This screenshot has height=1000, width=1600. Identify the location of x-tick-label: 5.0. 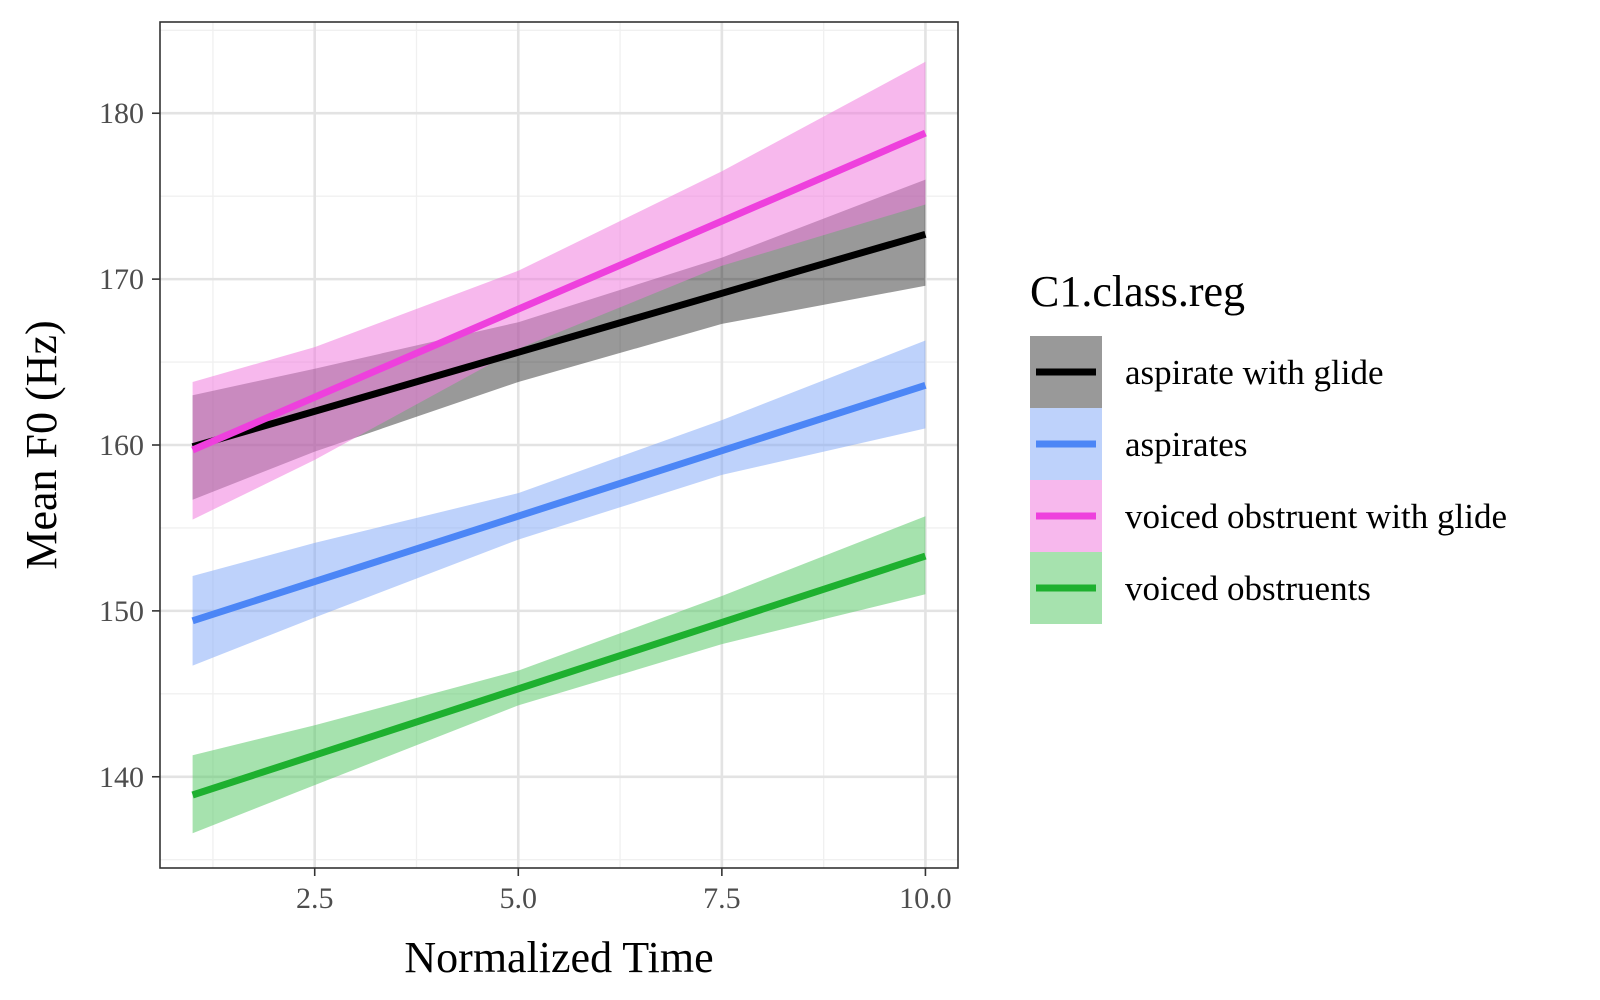
(519, 898).